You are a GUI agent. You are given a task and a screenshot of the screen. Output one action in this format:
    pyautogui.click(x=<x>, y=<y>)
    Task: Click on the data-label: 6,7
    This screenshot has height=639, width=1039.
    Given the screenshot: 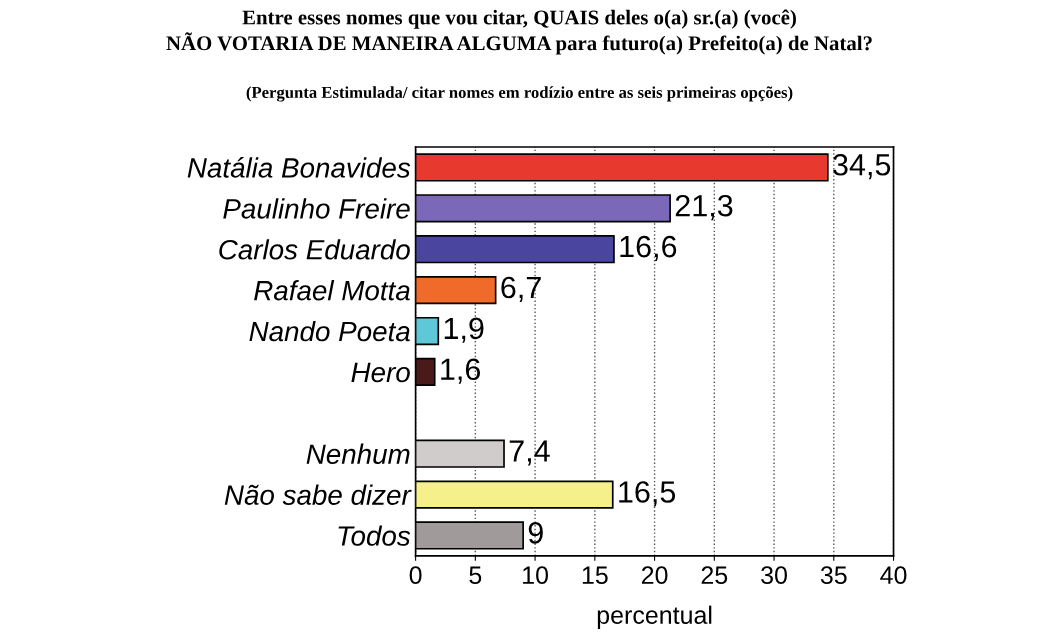 What is the action you would take?
    pyautogui.click(x=521, y=289)
    